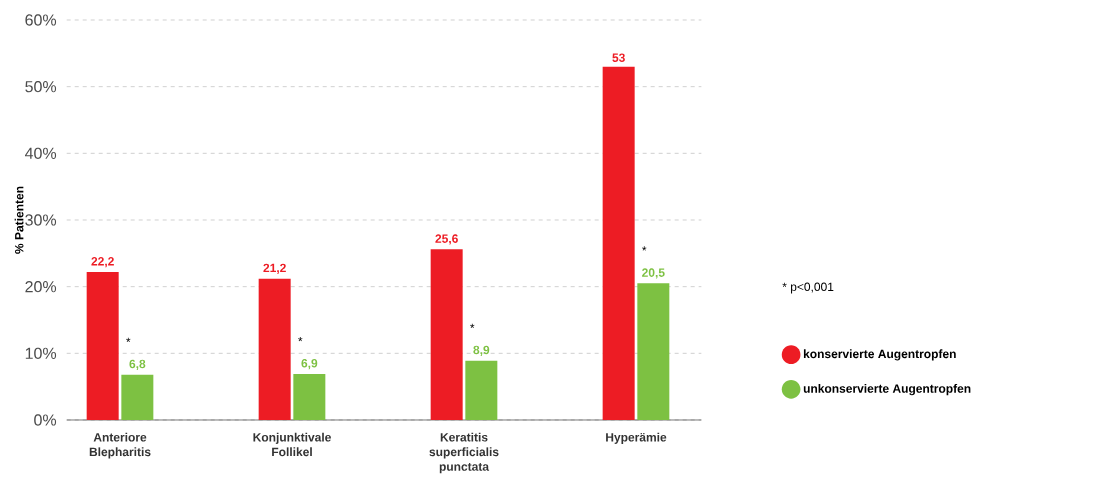  Describe the element at coordinates (41, 20) in the screenshot. I see `y-tick-label: 60%` at that location.